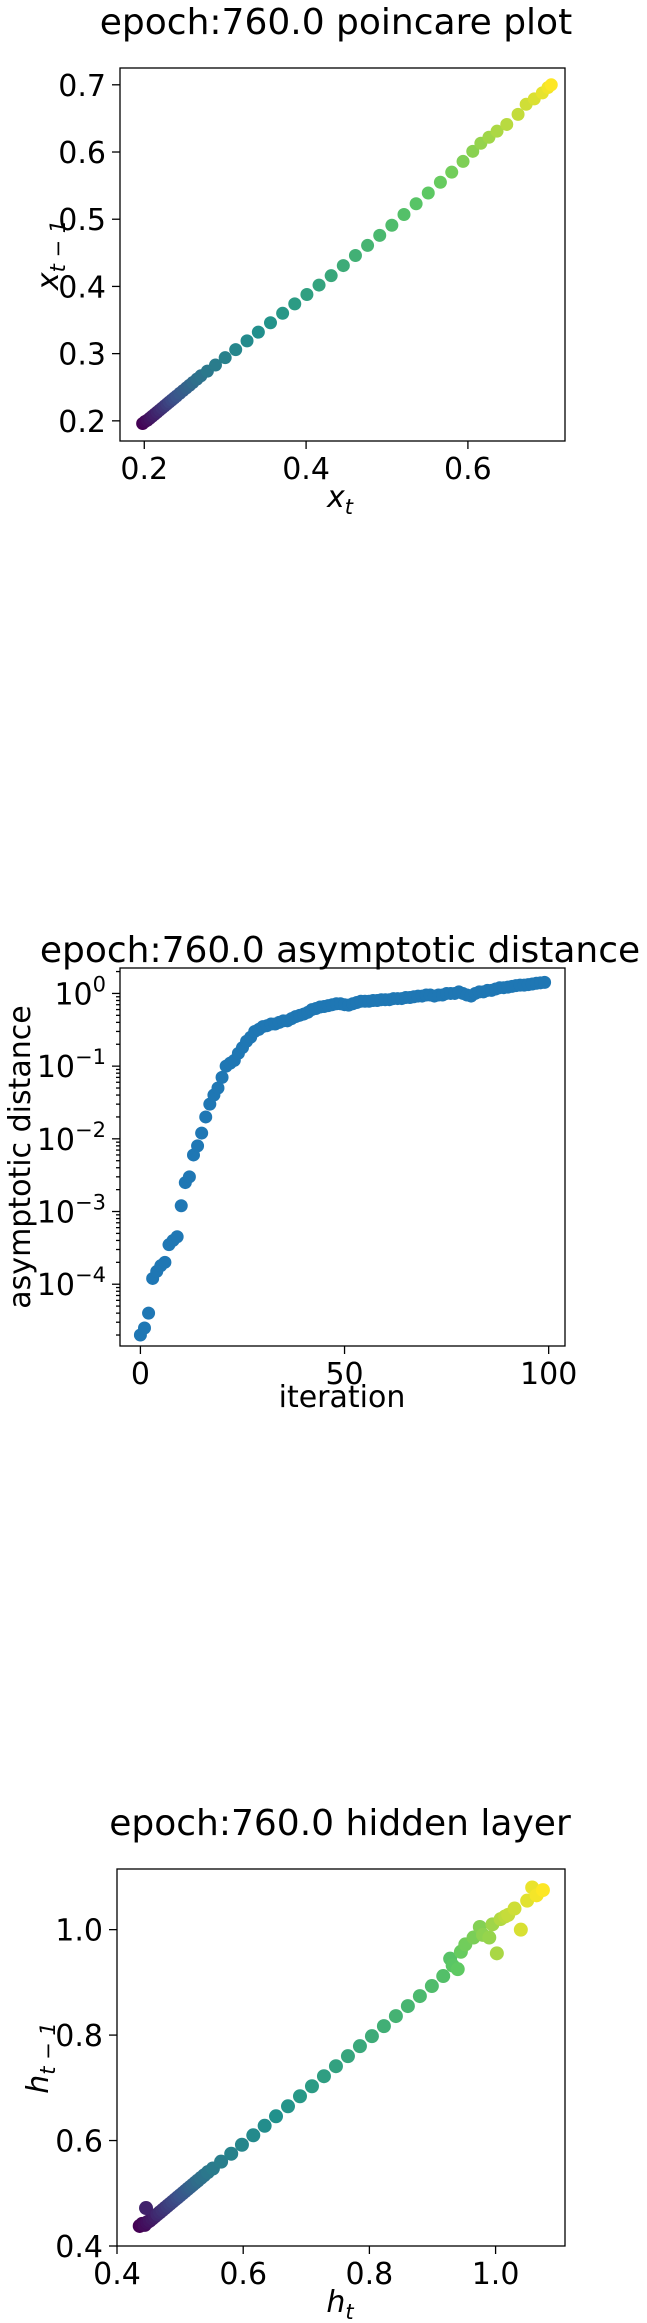 The image size is (647, 2323). I want to click on y-tick-label: 0.2, so click(82, 422).